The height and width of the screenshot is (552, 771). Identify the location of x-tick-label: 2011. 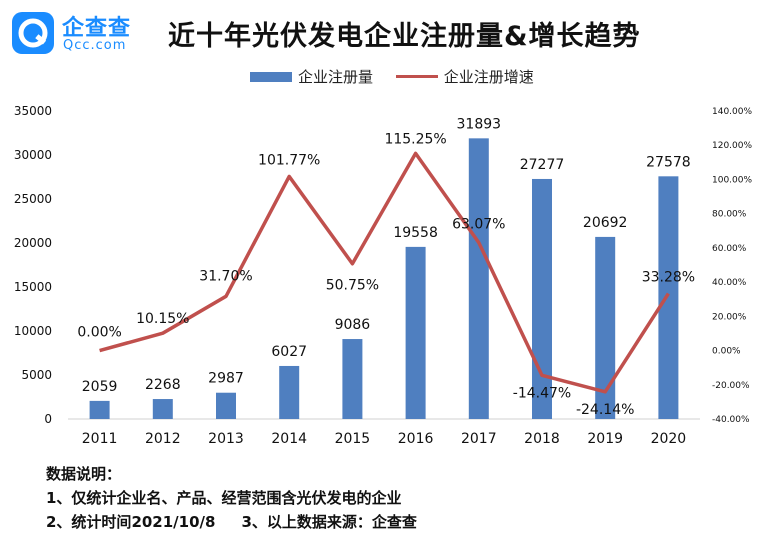
(100, 439).